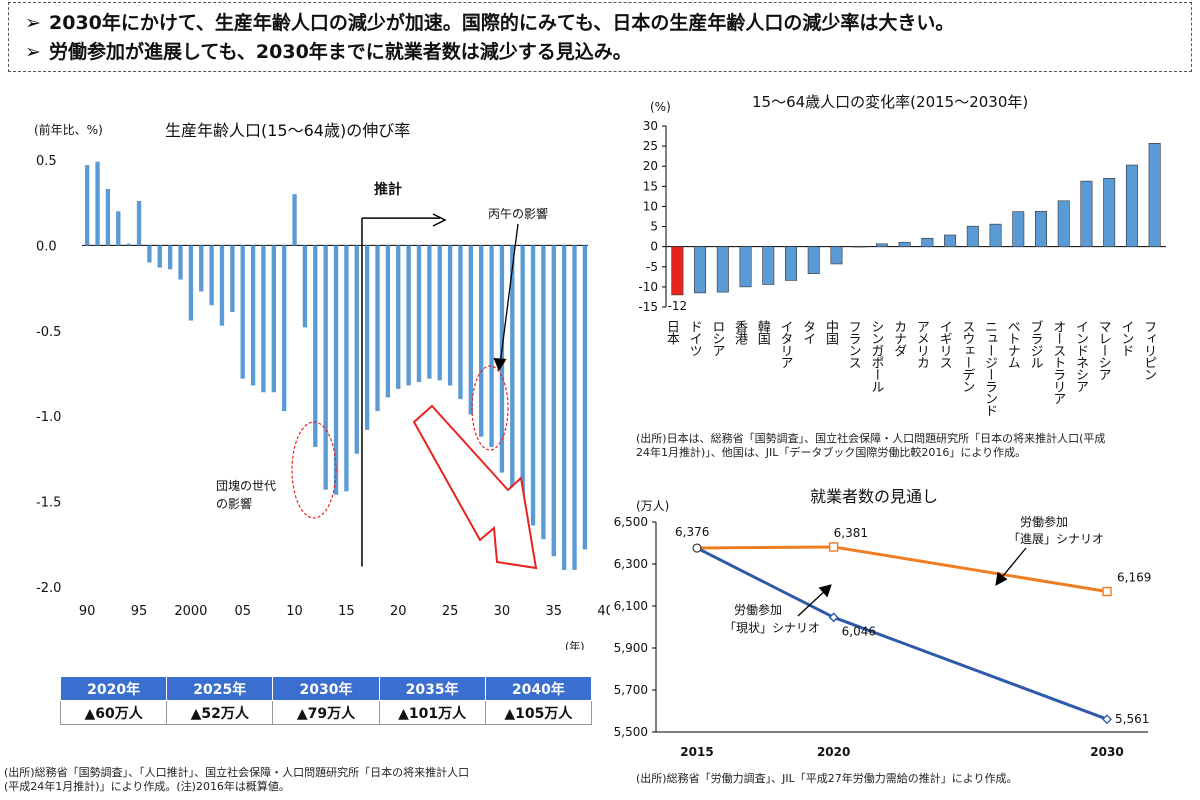 The width and height of the screenshot is (1200, 800). I want to click on country-label: フィリピン, so click(1148, 350).